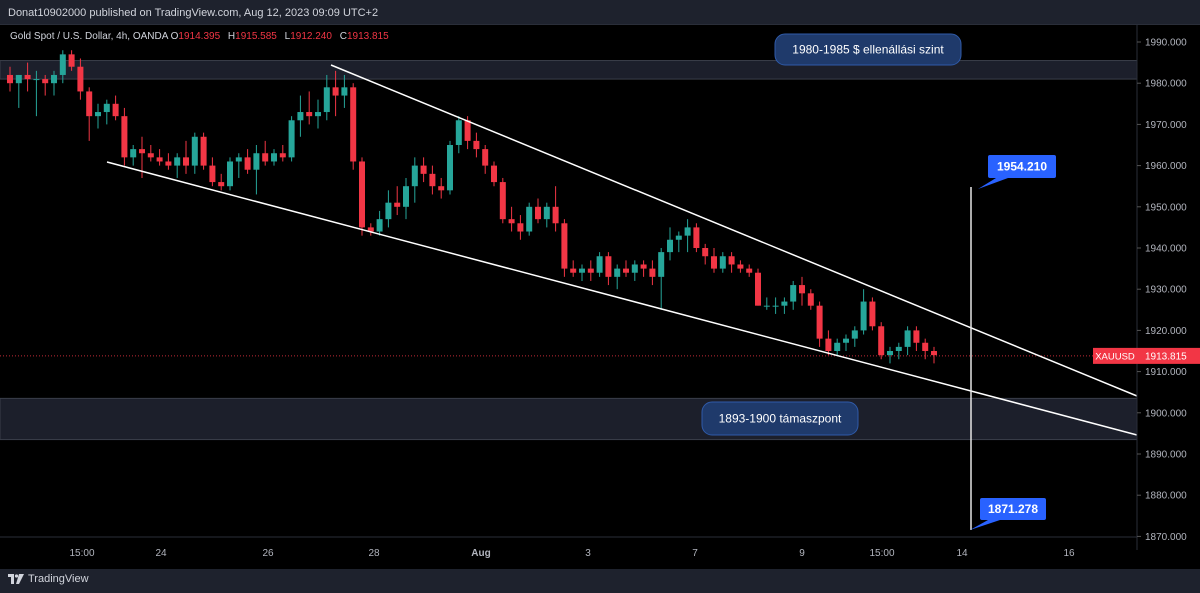  What do you see at coordinates (1069, 553) in the screenshot?
I see `x-tick-label: 16` at bounding box center [1069, 553].